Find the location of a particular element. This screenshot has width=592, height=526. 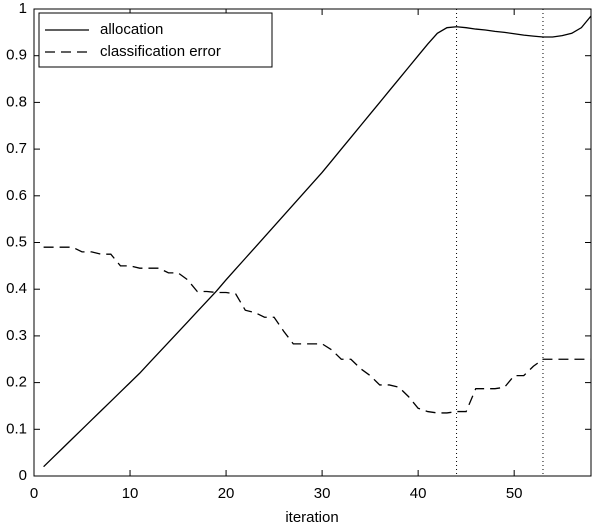

legend-box is located at coordinates (155, 40).